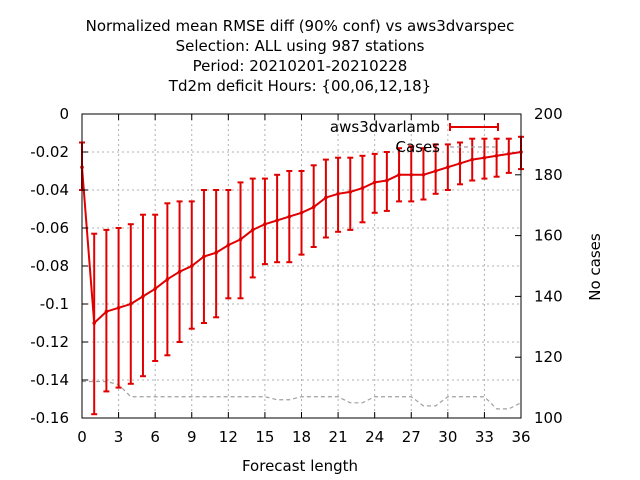 Image resolution: width=640 pixels, height=480 pixels. What do you see at coordinates (49, 228) in the screenshot?
I see `y-tick-label: -0.06` at bounding box center [49, 228].